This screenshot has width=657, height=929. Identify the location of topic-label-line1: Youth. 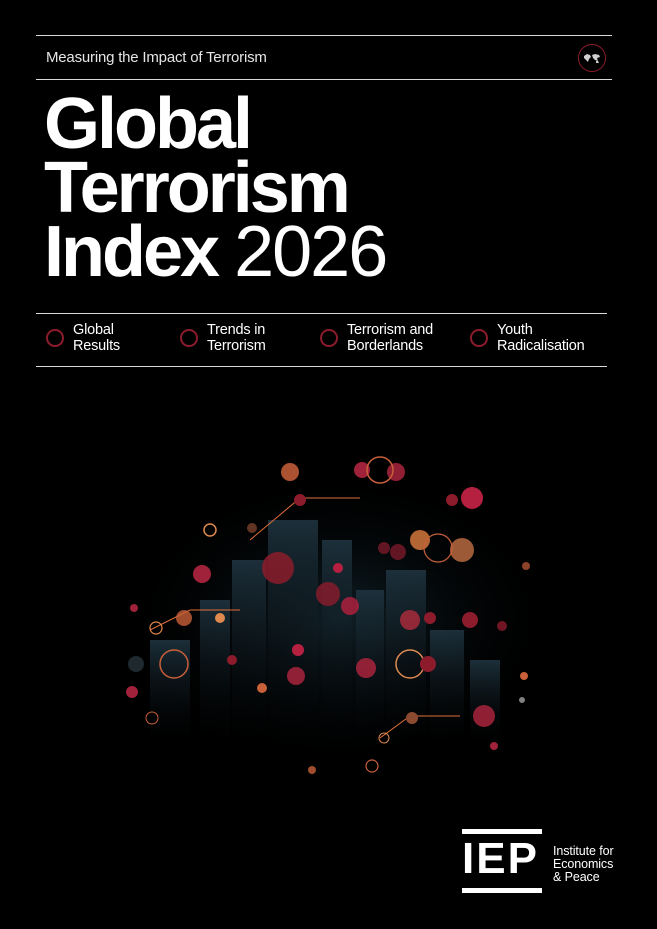
(515, 330).